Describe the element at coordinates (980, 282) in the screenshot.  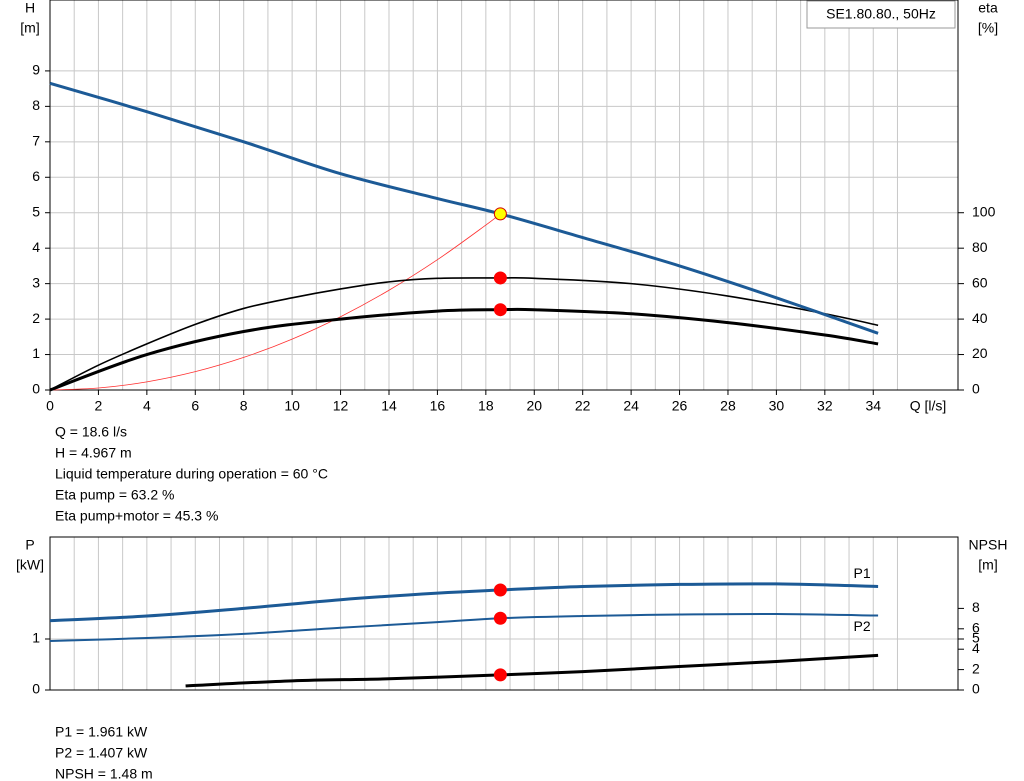
I see `y2-tick-label: 60` at that location.